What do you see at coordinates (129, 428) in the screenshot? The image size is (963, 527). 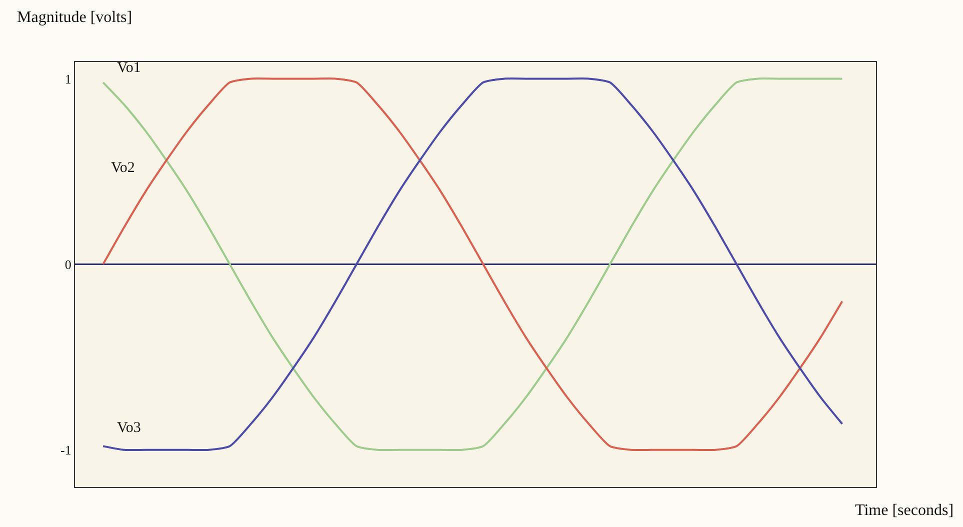 I see `series-label: Vo3` at bounding box center [129, 428].